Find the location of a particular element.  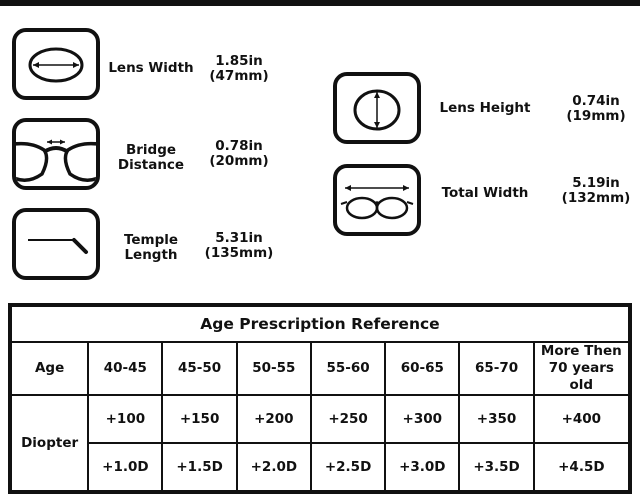

total-width-icon is located at coordinates (377, 200).